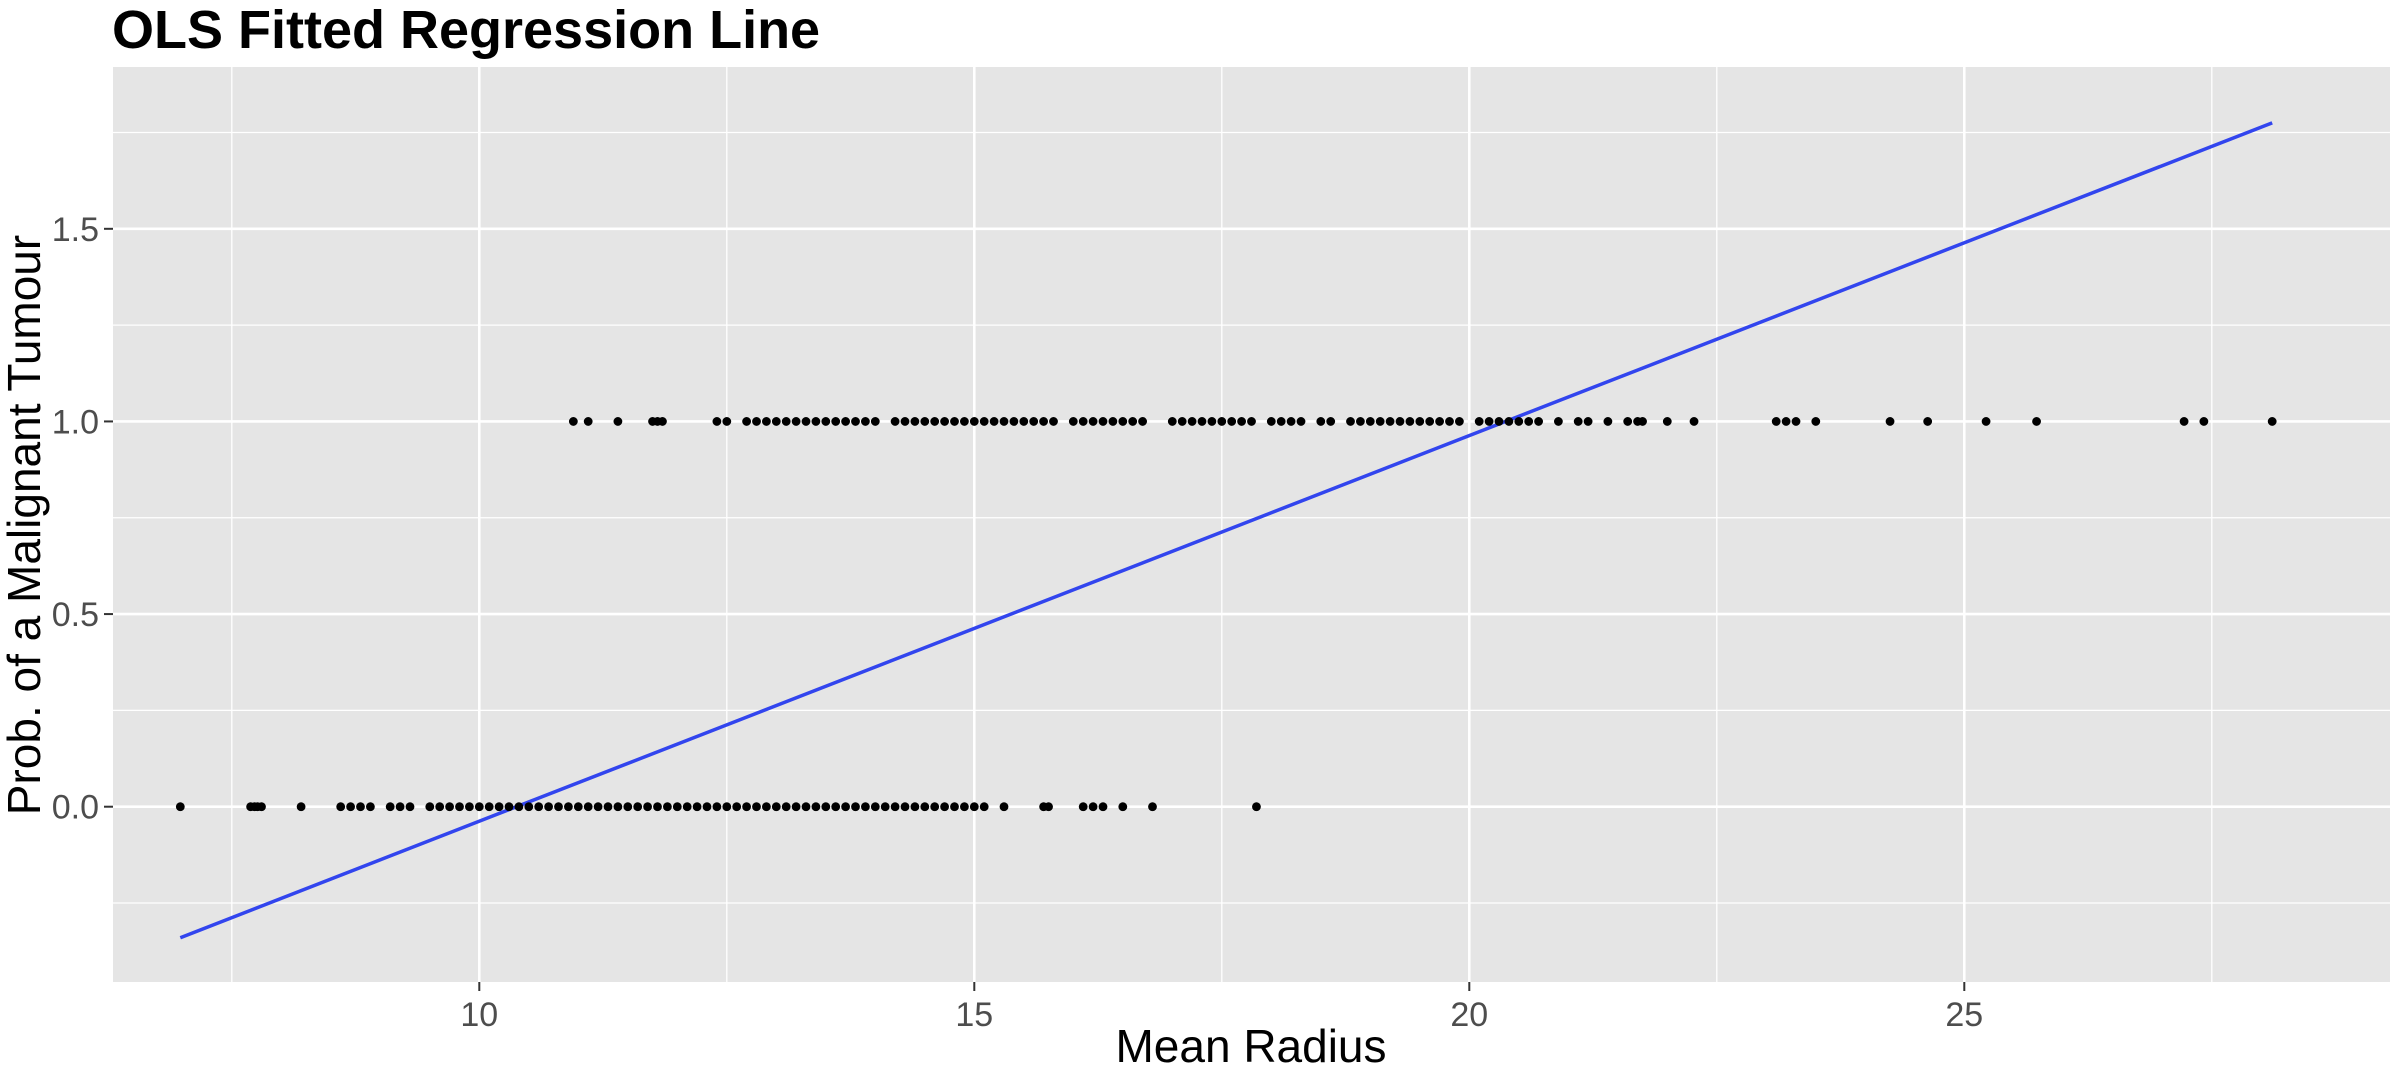  What do you see at coordinates (1469, 1015) in the screenshot?
I see `x-tick-label: 20` at bounding box center [1469, 1015].